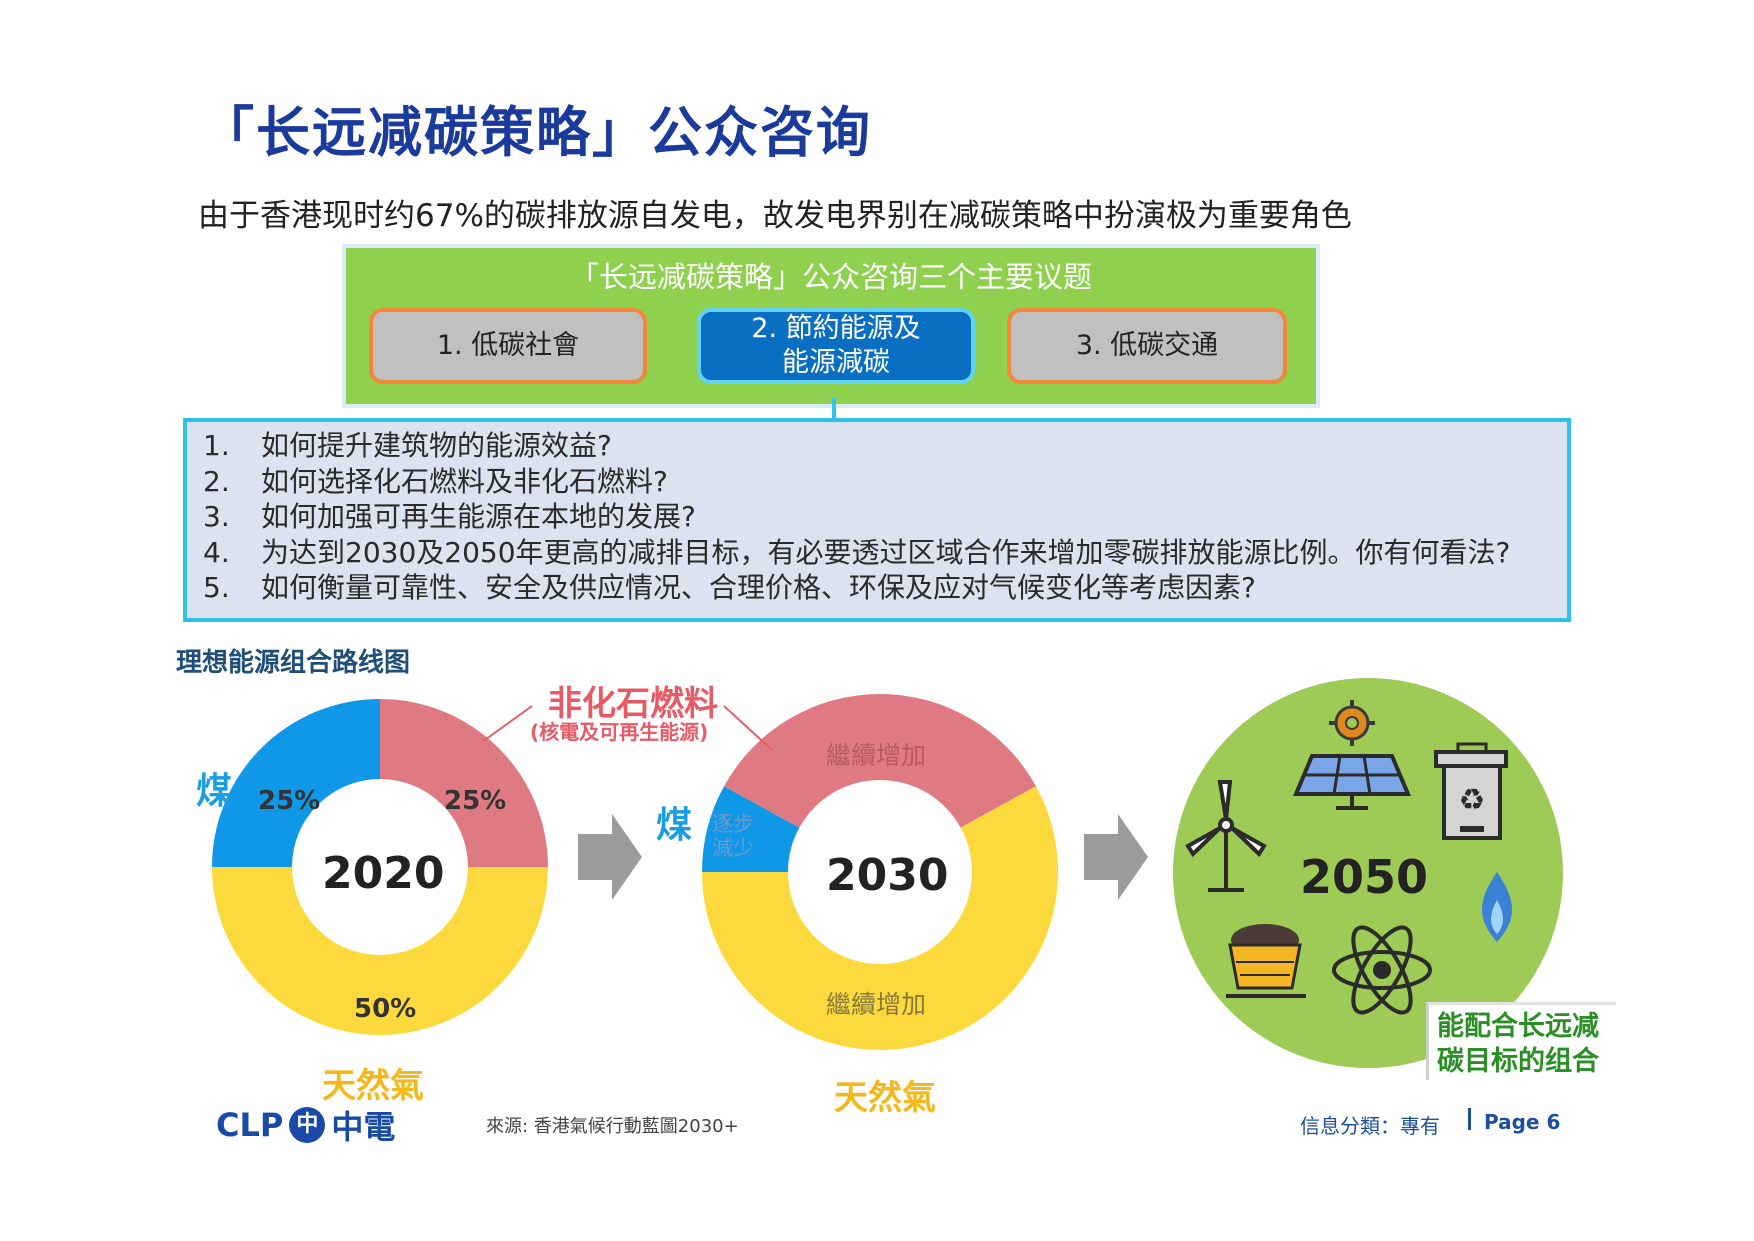 The width and height of the screenshot is (1754, 1241). Describe the element at coordinates (887, 875) in the screenshot. I see `year-2030-label: 2030` at that location.